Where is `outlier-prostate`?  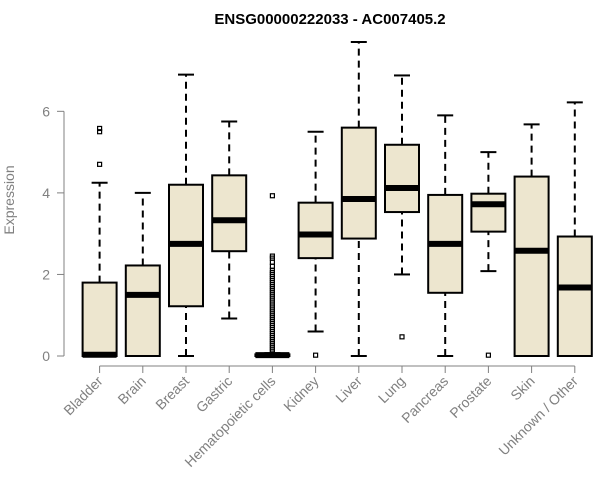 outlier-prostate is located at coordinates (488, 355).